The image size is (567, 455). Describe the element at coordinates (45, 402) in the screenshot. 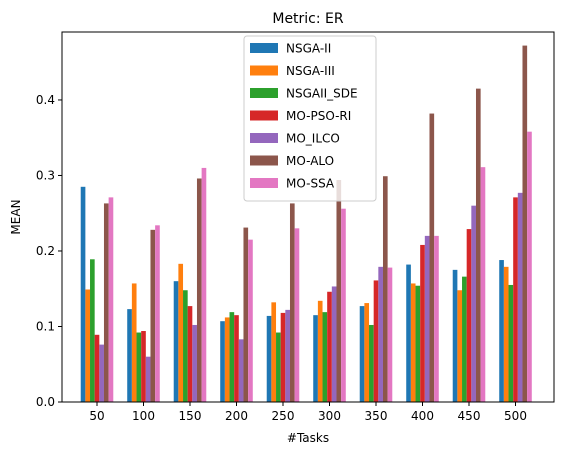

I see `y-tick-label: 0.0` at that location.